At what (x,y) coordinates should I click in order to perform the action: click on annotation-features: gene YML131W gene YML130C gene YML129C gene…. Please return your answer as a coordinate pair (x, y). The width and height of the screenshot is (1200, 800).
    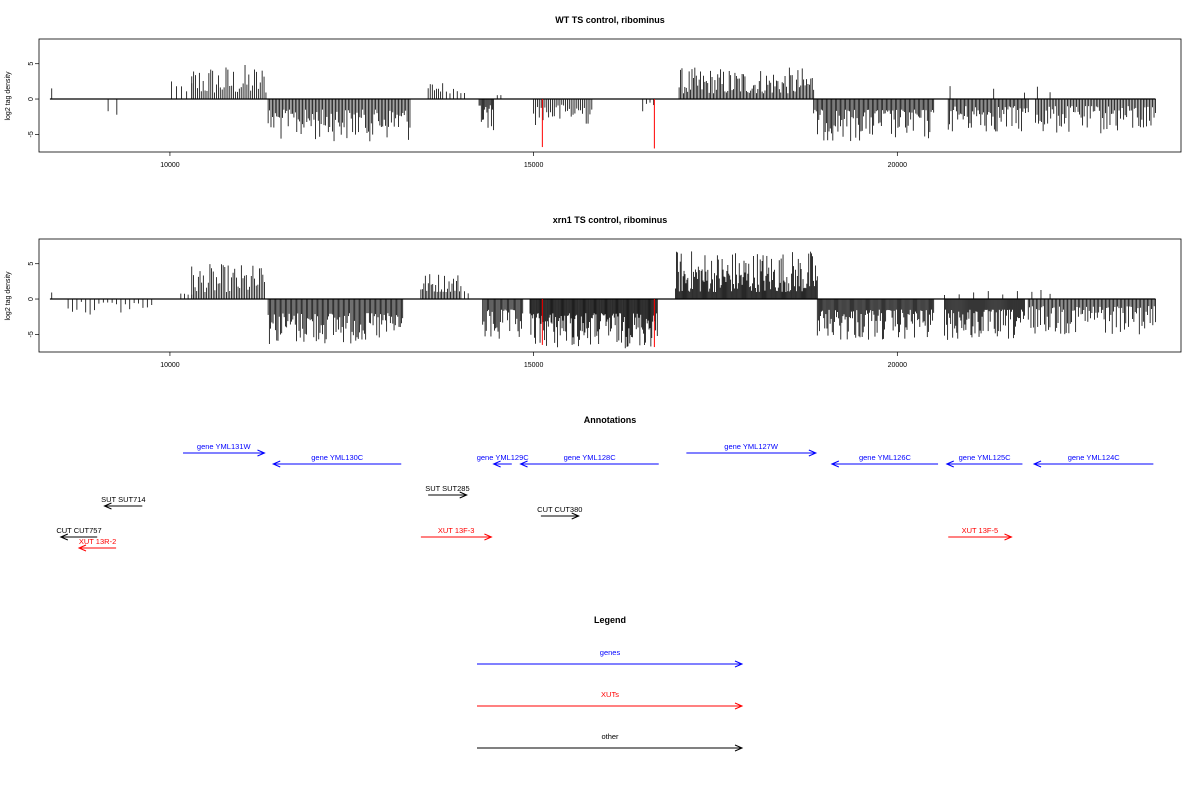
    Looking at the image, I should click on (605, 497).